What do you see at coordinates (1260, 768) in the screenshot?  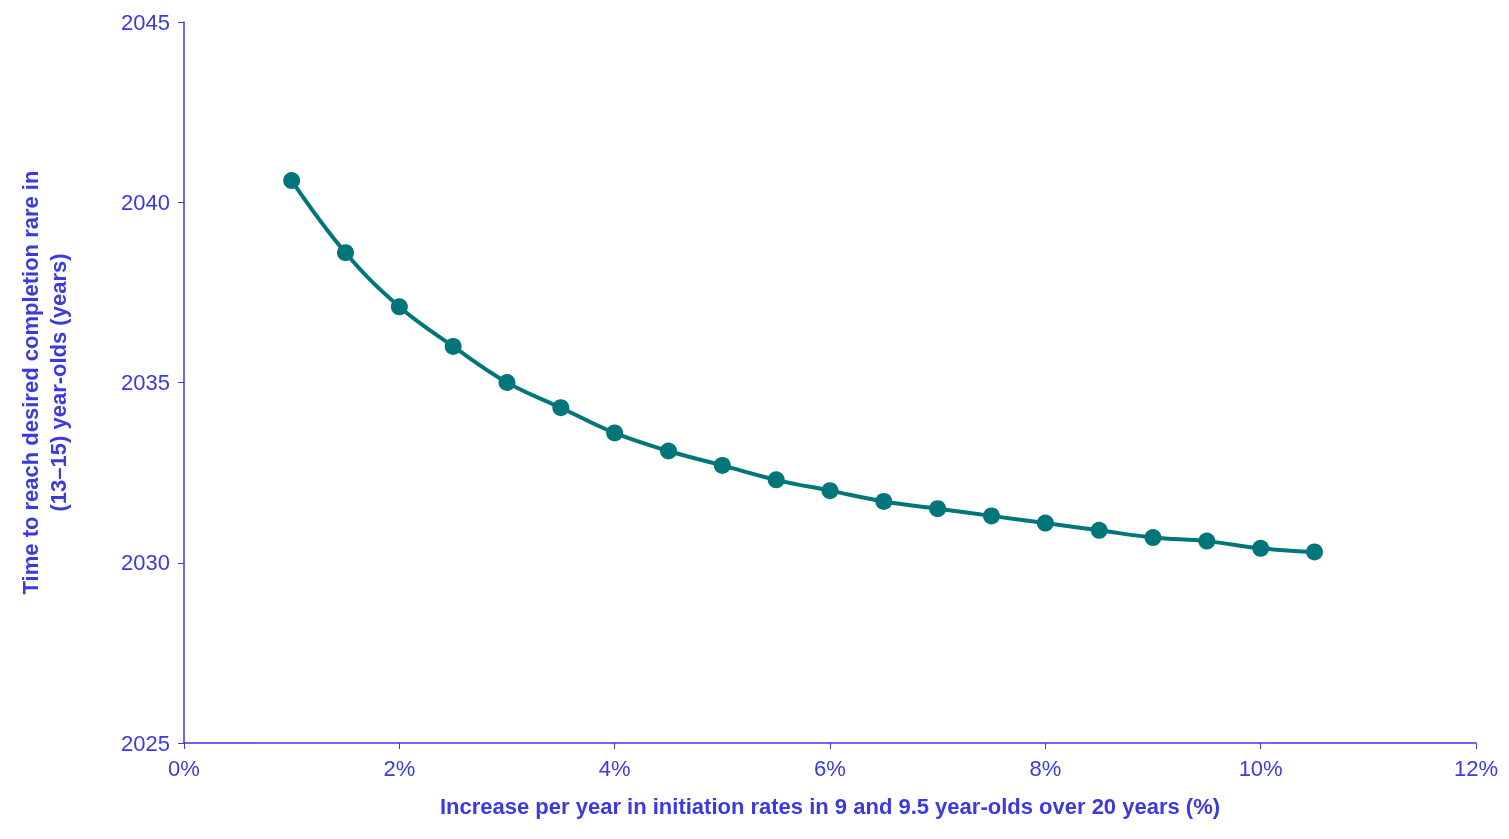 I see `x-tick-label: 10%` at bounding box center [1260, 768].